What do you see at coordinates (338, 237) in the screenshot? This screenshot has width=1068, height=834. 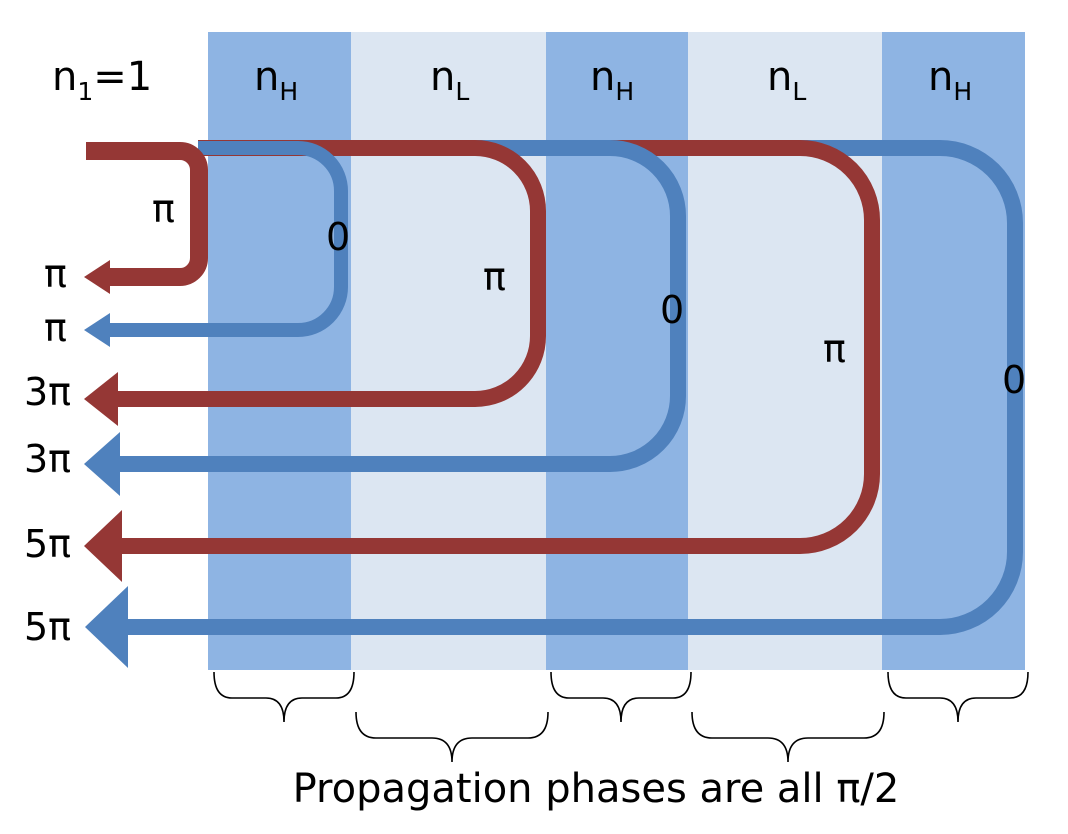 I see `reflection-phase-2: 0` at bounding box center [338, 237].